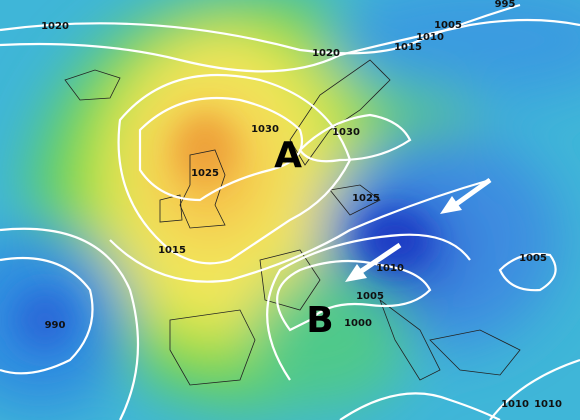 This screenshot has height=420, width=580. I want to click on wind-arrows, so click(418, 229).